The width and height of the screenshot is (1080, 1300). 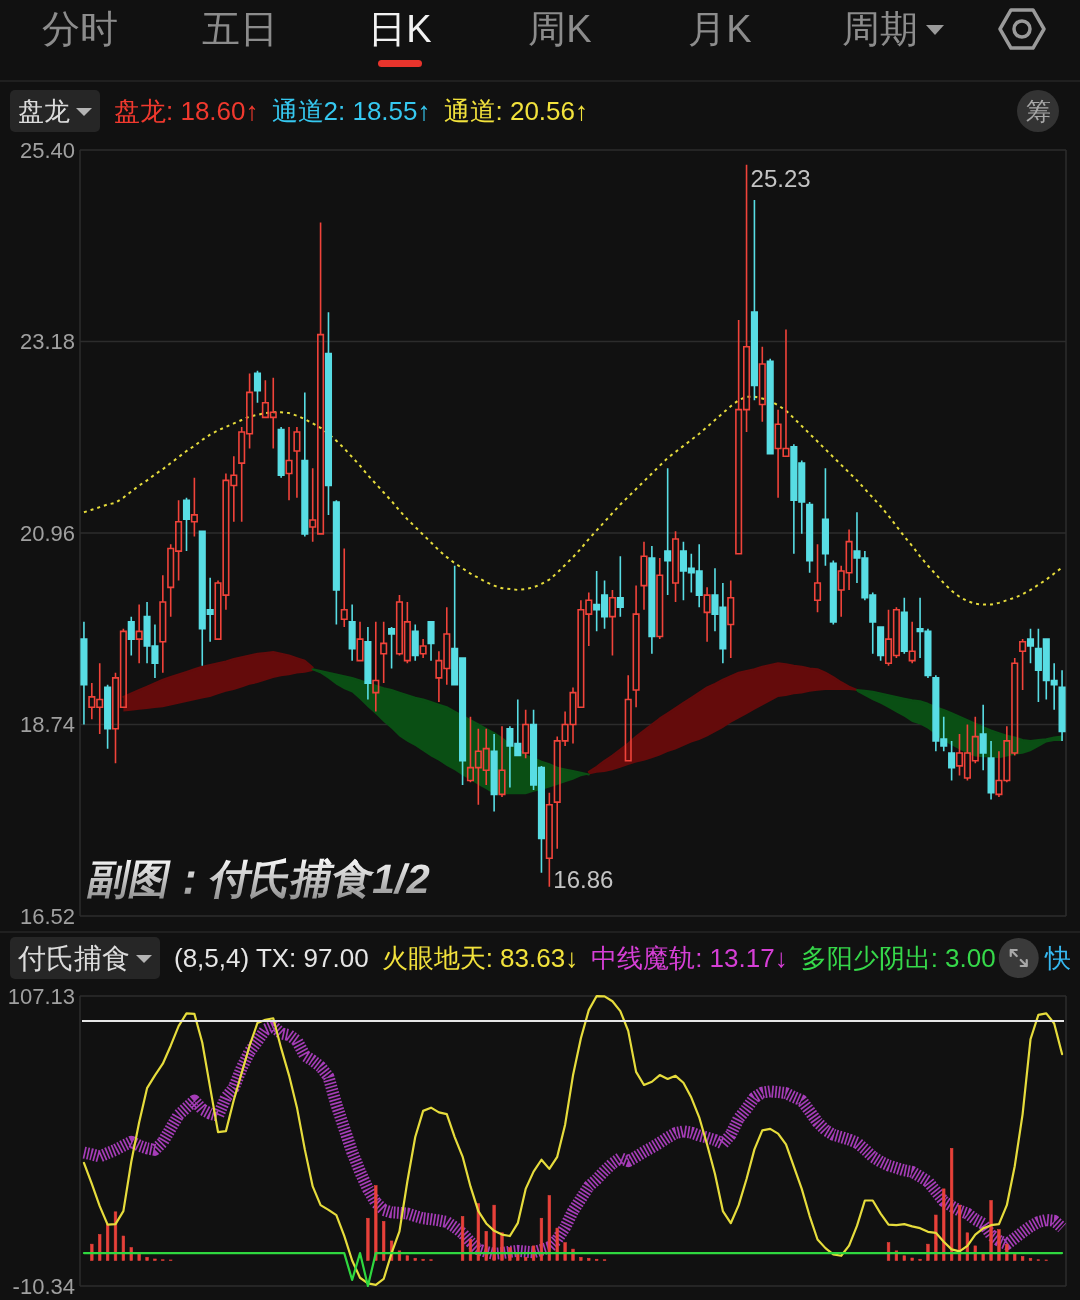 I want to click on text: 多阳少阴出: 3.00, so click(x=898, y=958).